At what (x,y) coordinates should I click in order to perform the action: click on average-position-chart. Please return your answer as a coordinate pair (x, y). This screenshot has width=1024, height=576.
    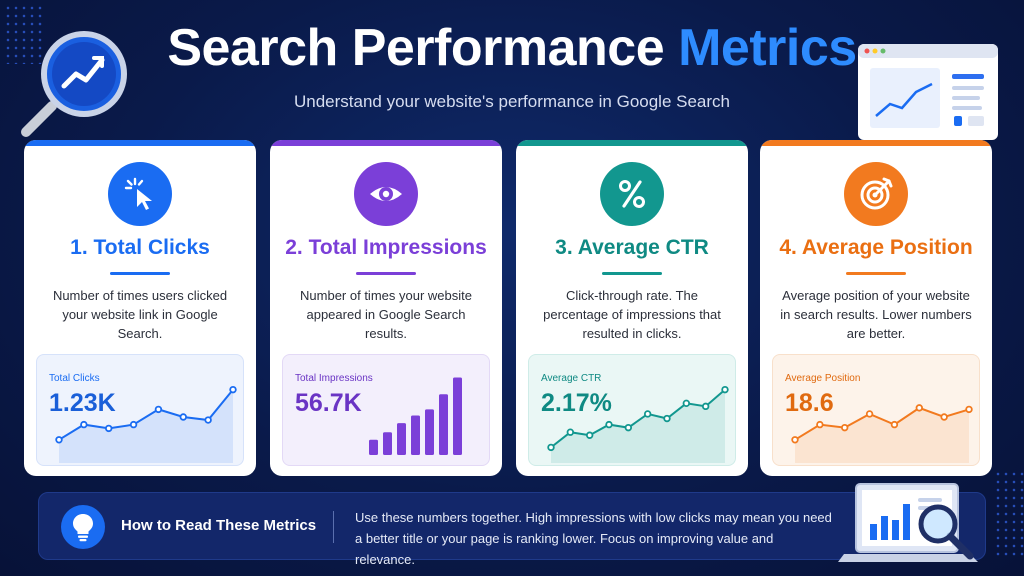
    Looking at the image, I should click on (882, 433).